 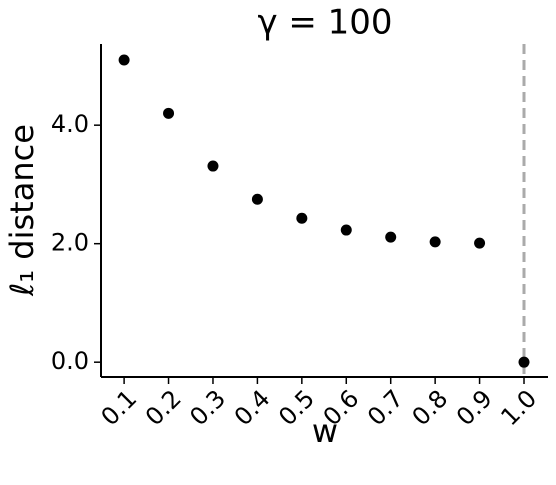 I want to click on x-tick-label: 0.9, so click(x=474, y=407).